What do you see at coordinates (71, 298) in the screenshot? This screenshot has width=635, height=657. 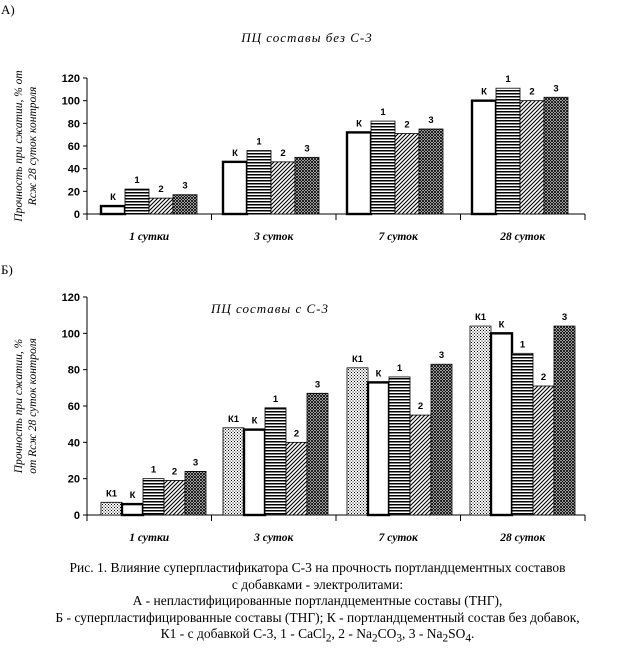 I see `y-tick-label: 120` at bounding box center [71, 298].